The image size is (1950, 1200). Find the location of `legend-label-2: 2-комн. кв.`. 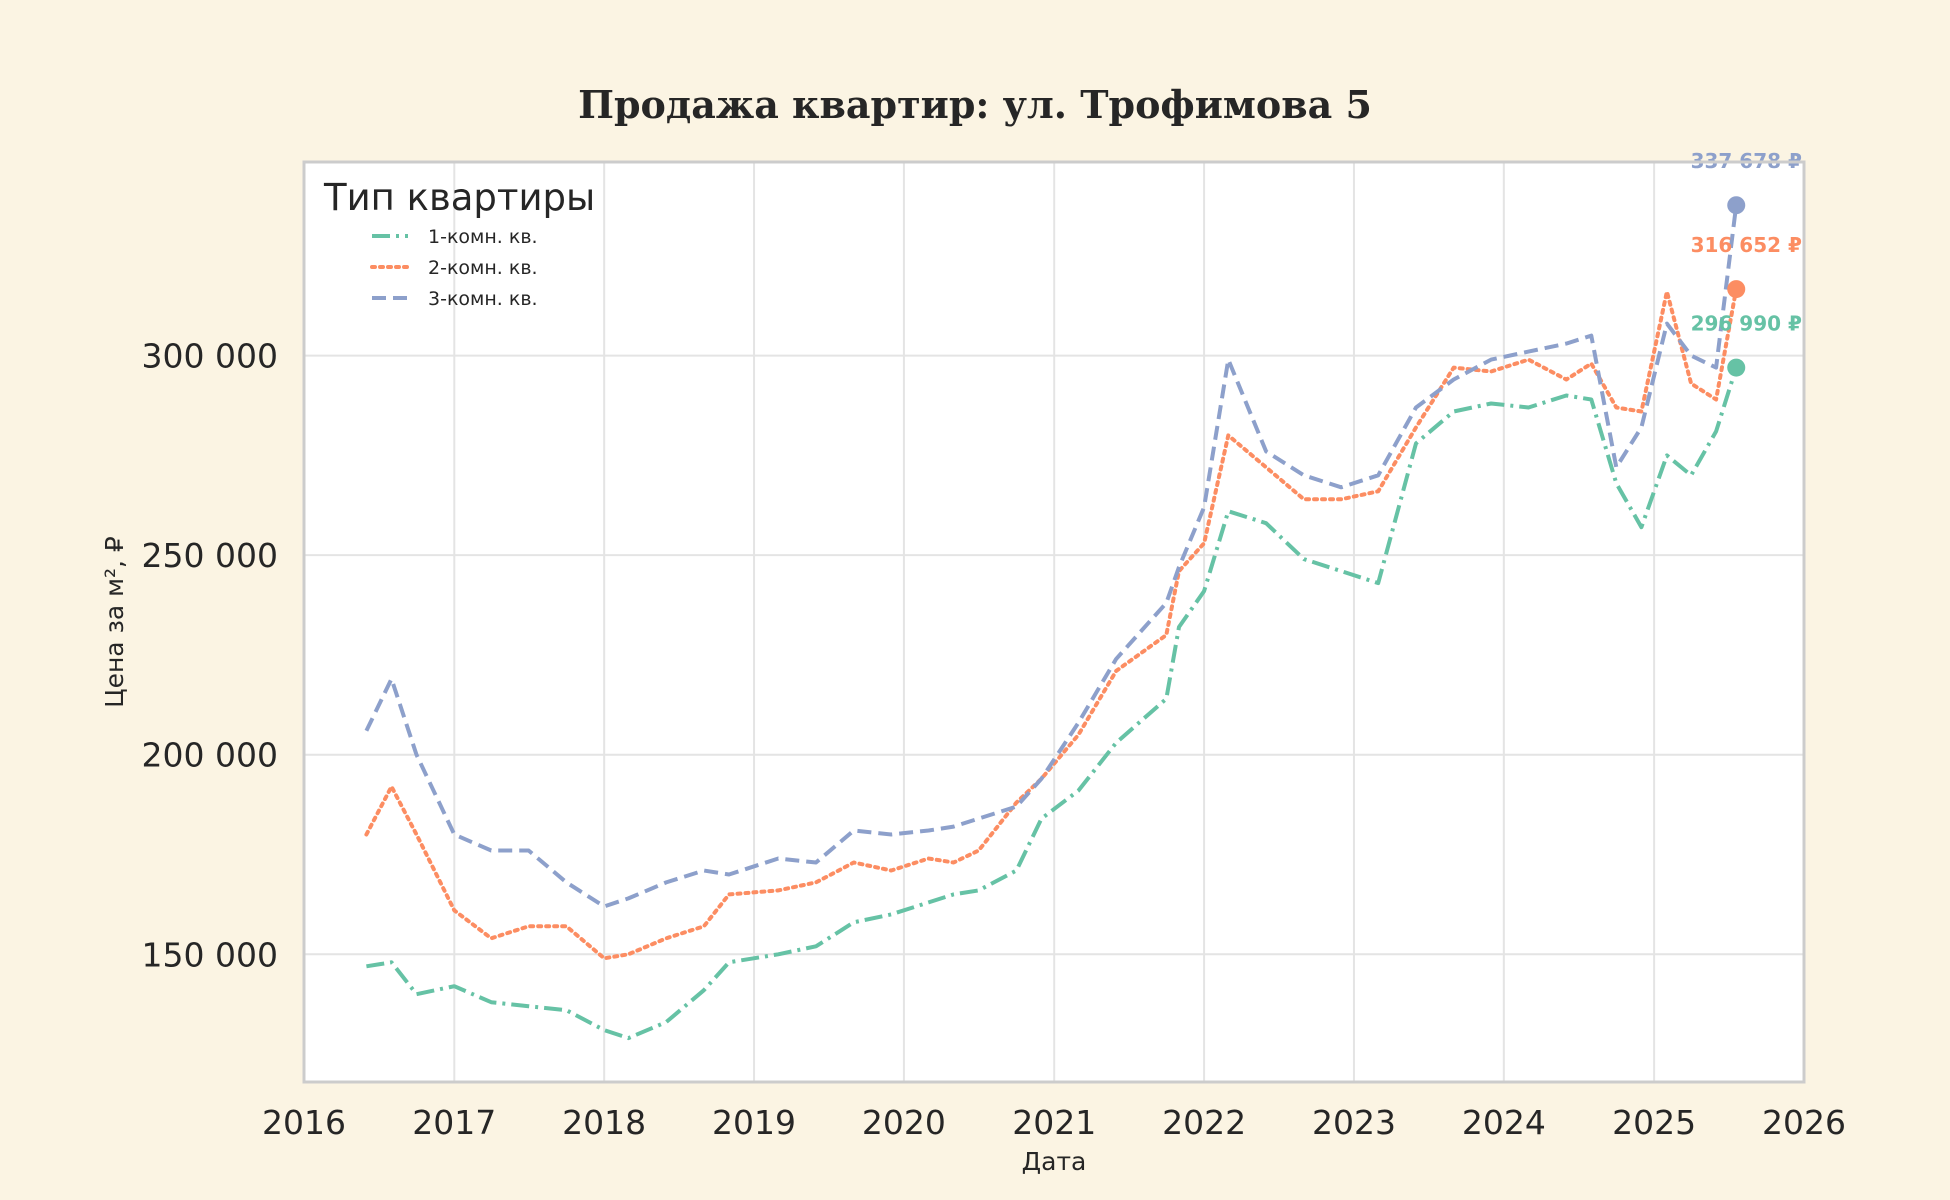

legend-label-2: 2-комн. кв. is located at coordinates (483, 268).